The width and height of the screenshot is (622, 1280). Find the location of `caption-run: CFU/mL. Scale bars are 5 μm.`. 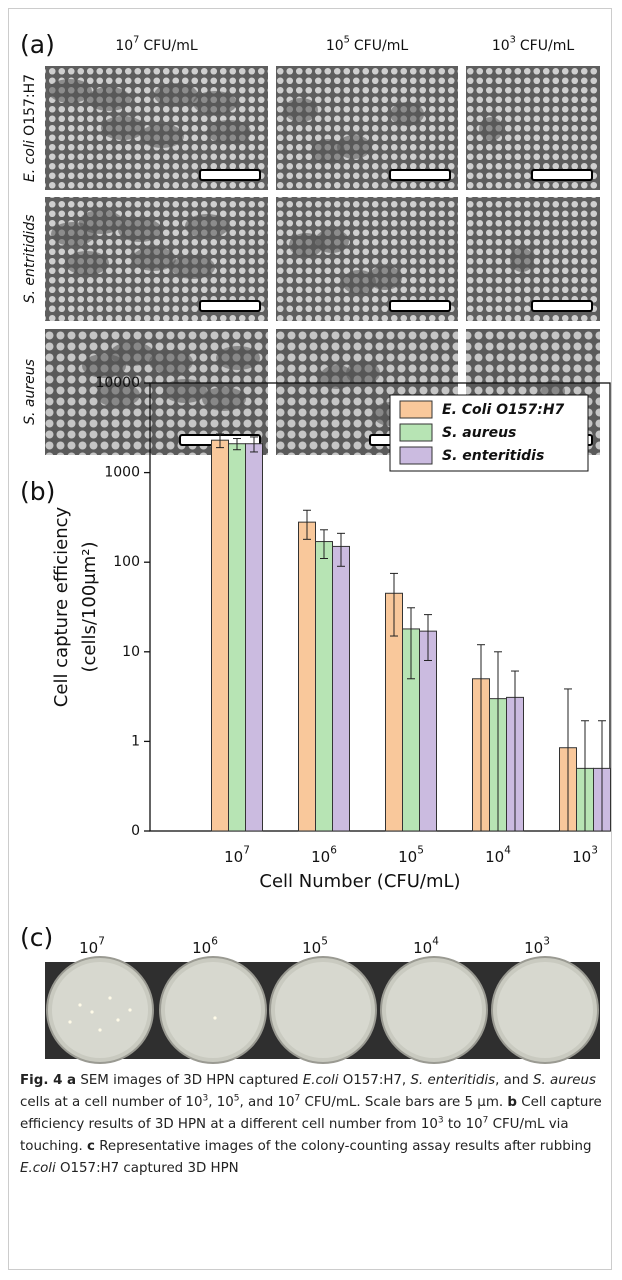

caption-run: CFU/mL. Scale bars are 5 μm. is located at coordinates (404, 1102).